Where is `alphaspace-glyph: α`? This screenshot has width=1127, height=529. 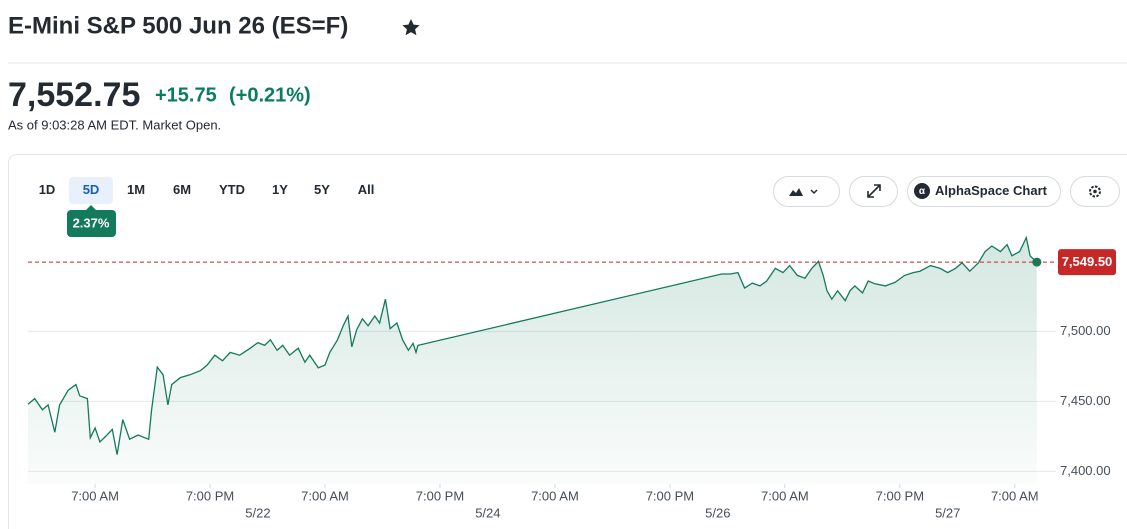
alphaspace-glyph: α is located at coordinates (922, 191).